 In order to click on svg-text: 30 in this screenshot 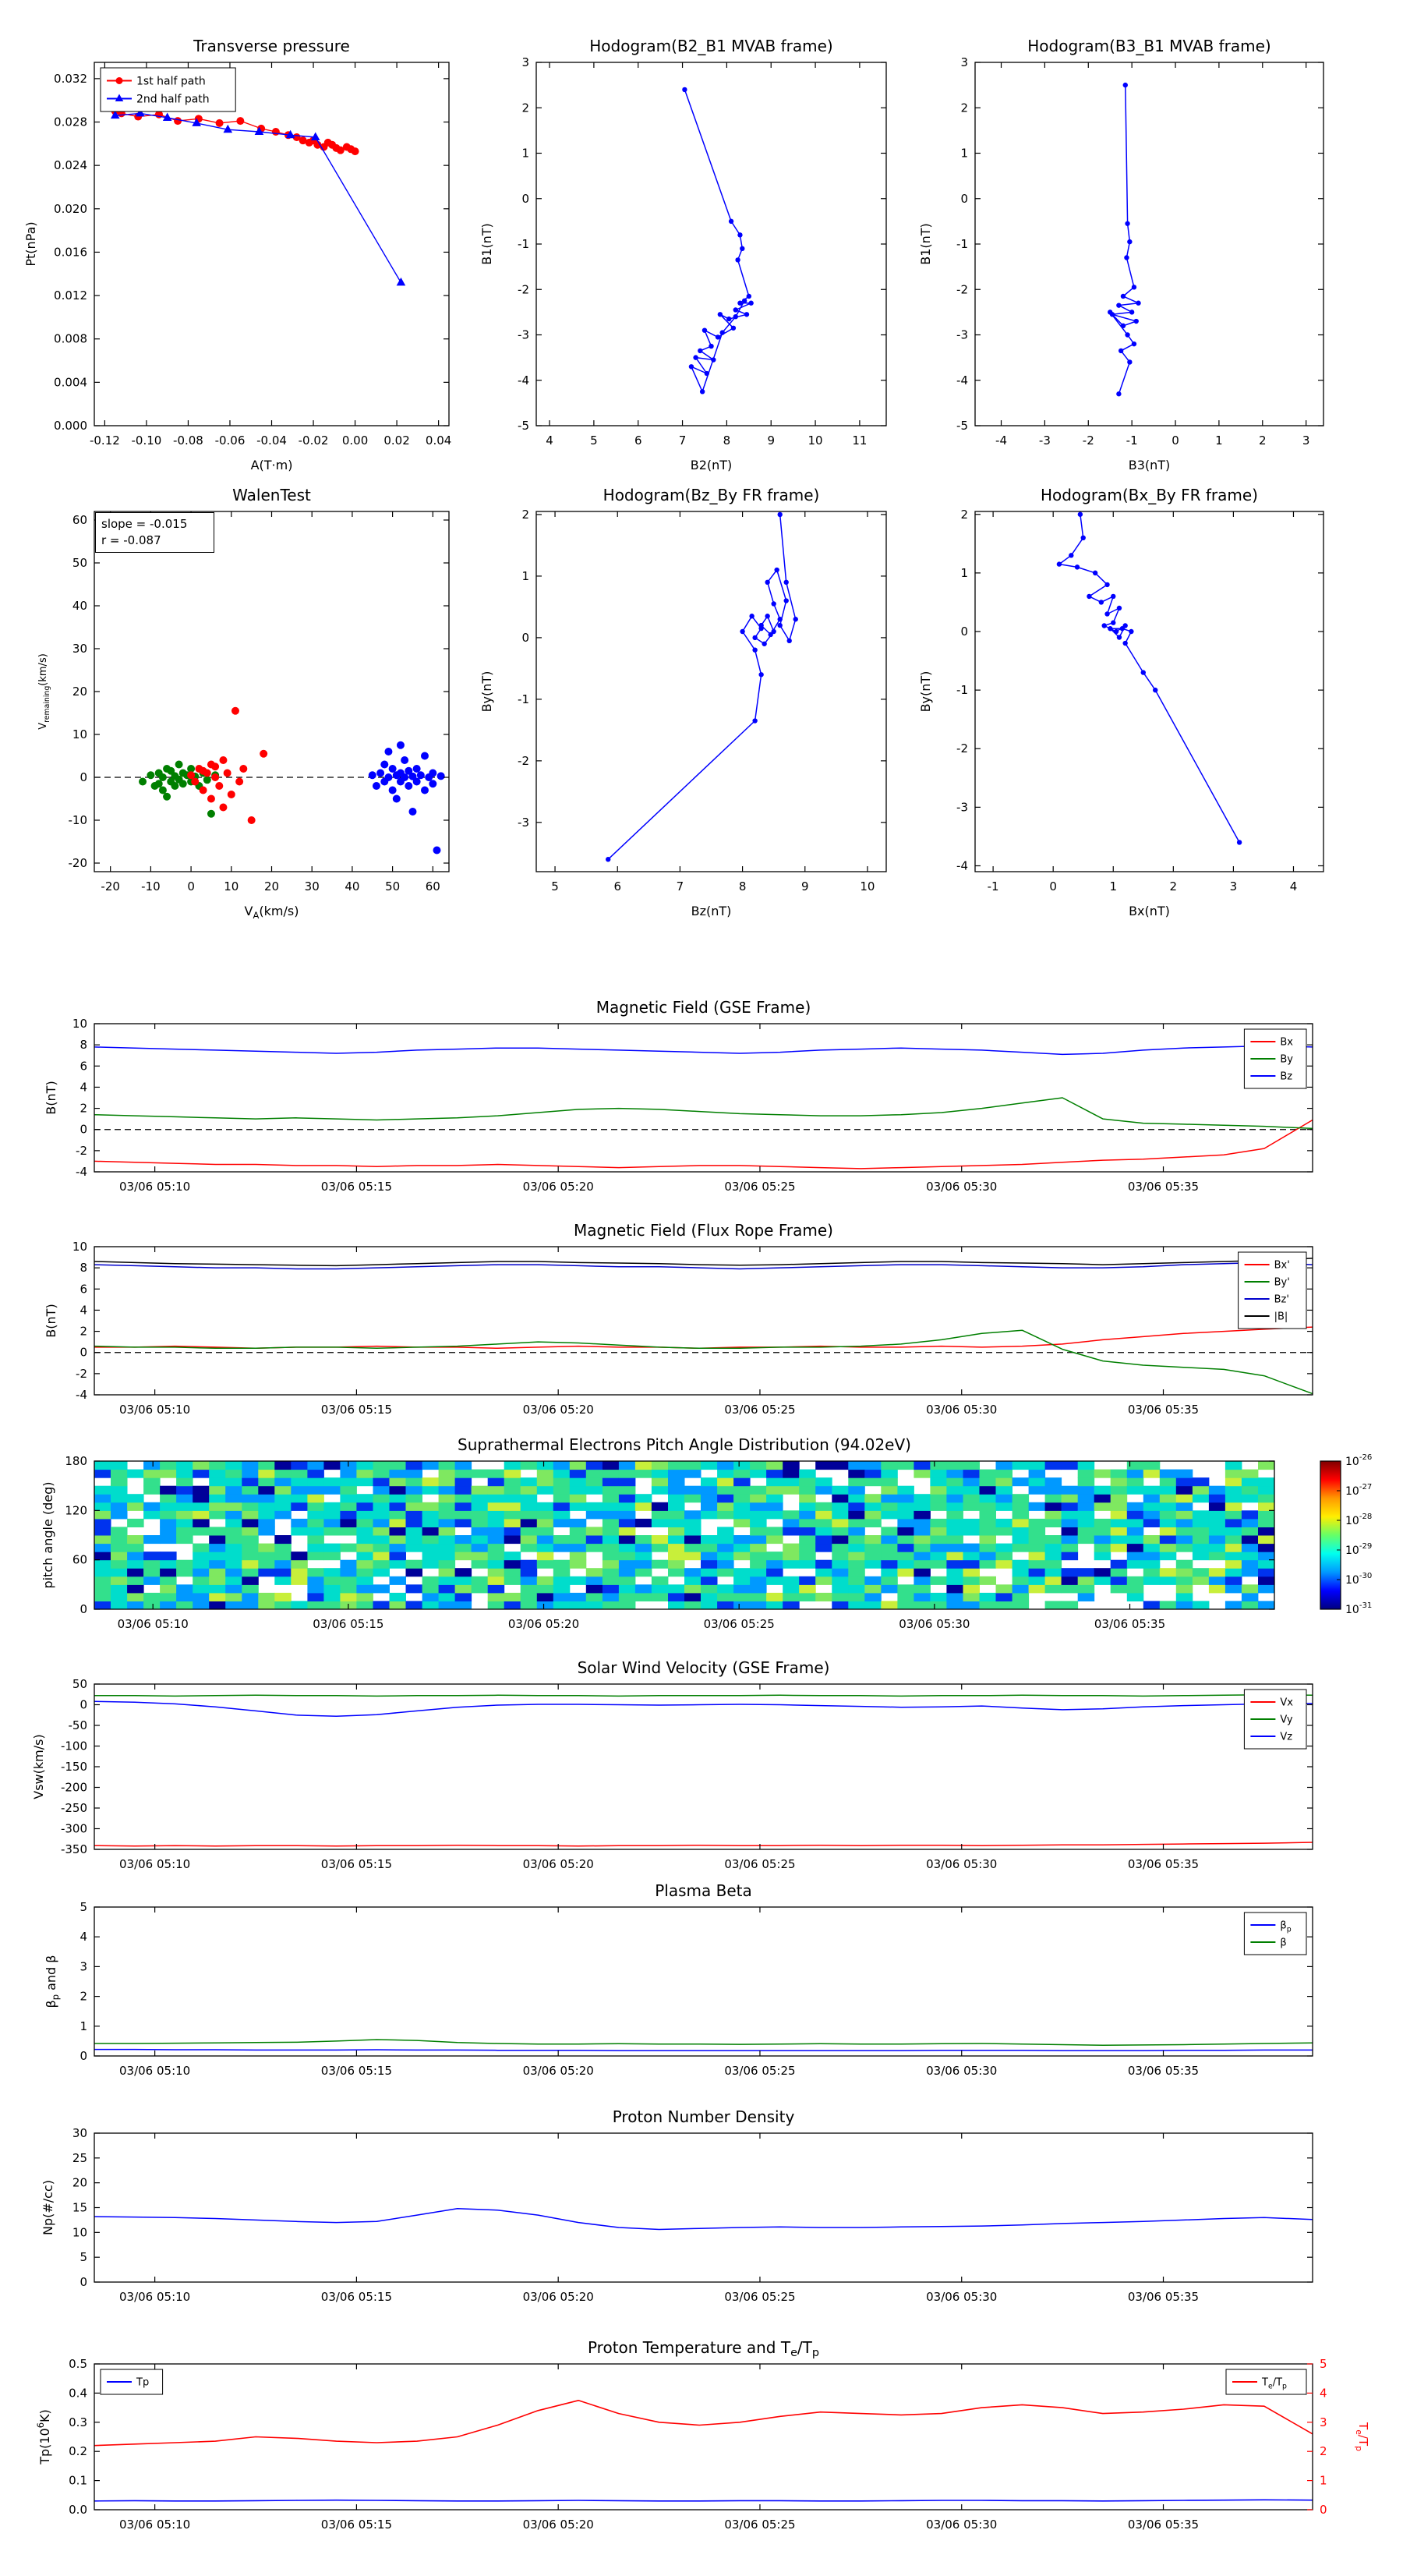, I will do `click(79, 649)`.